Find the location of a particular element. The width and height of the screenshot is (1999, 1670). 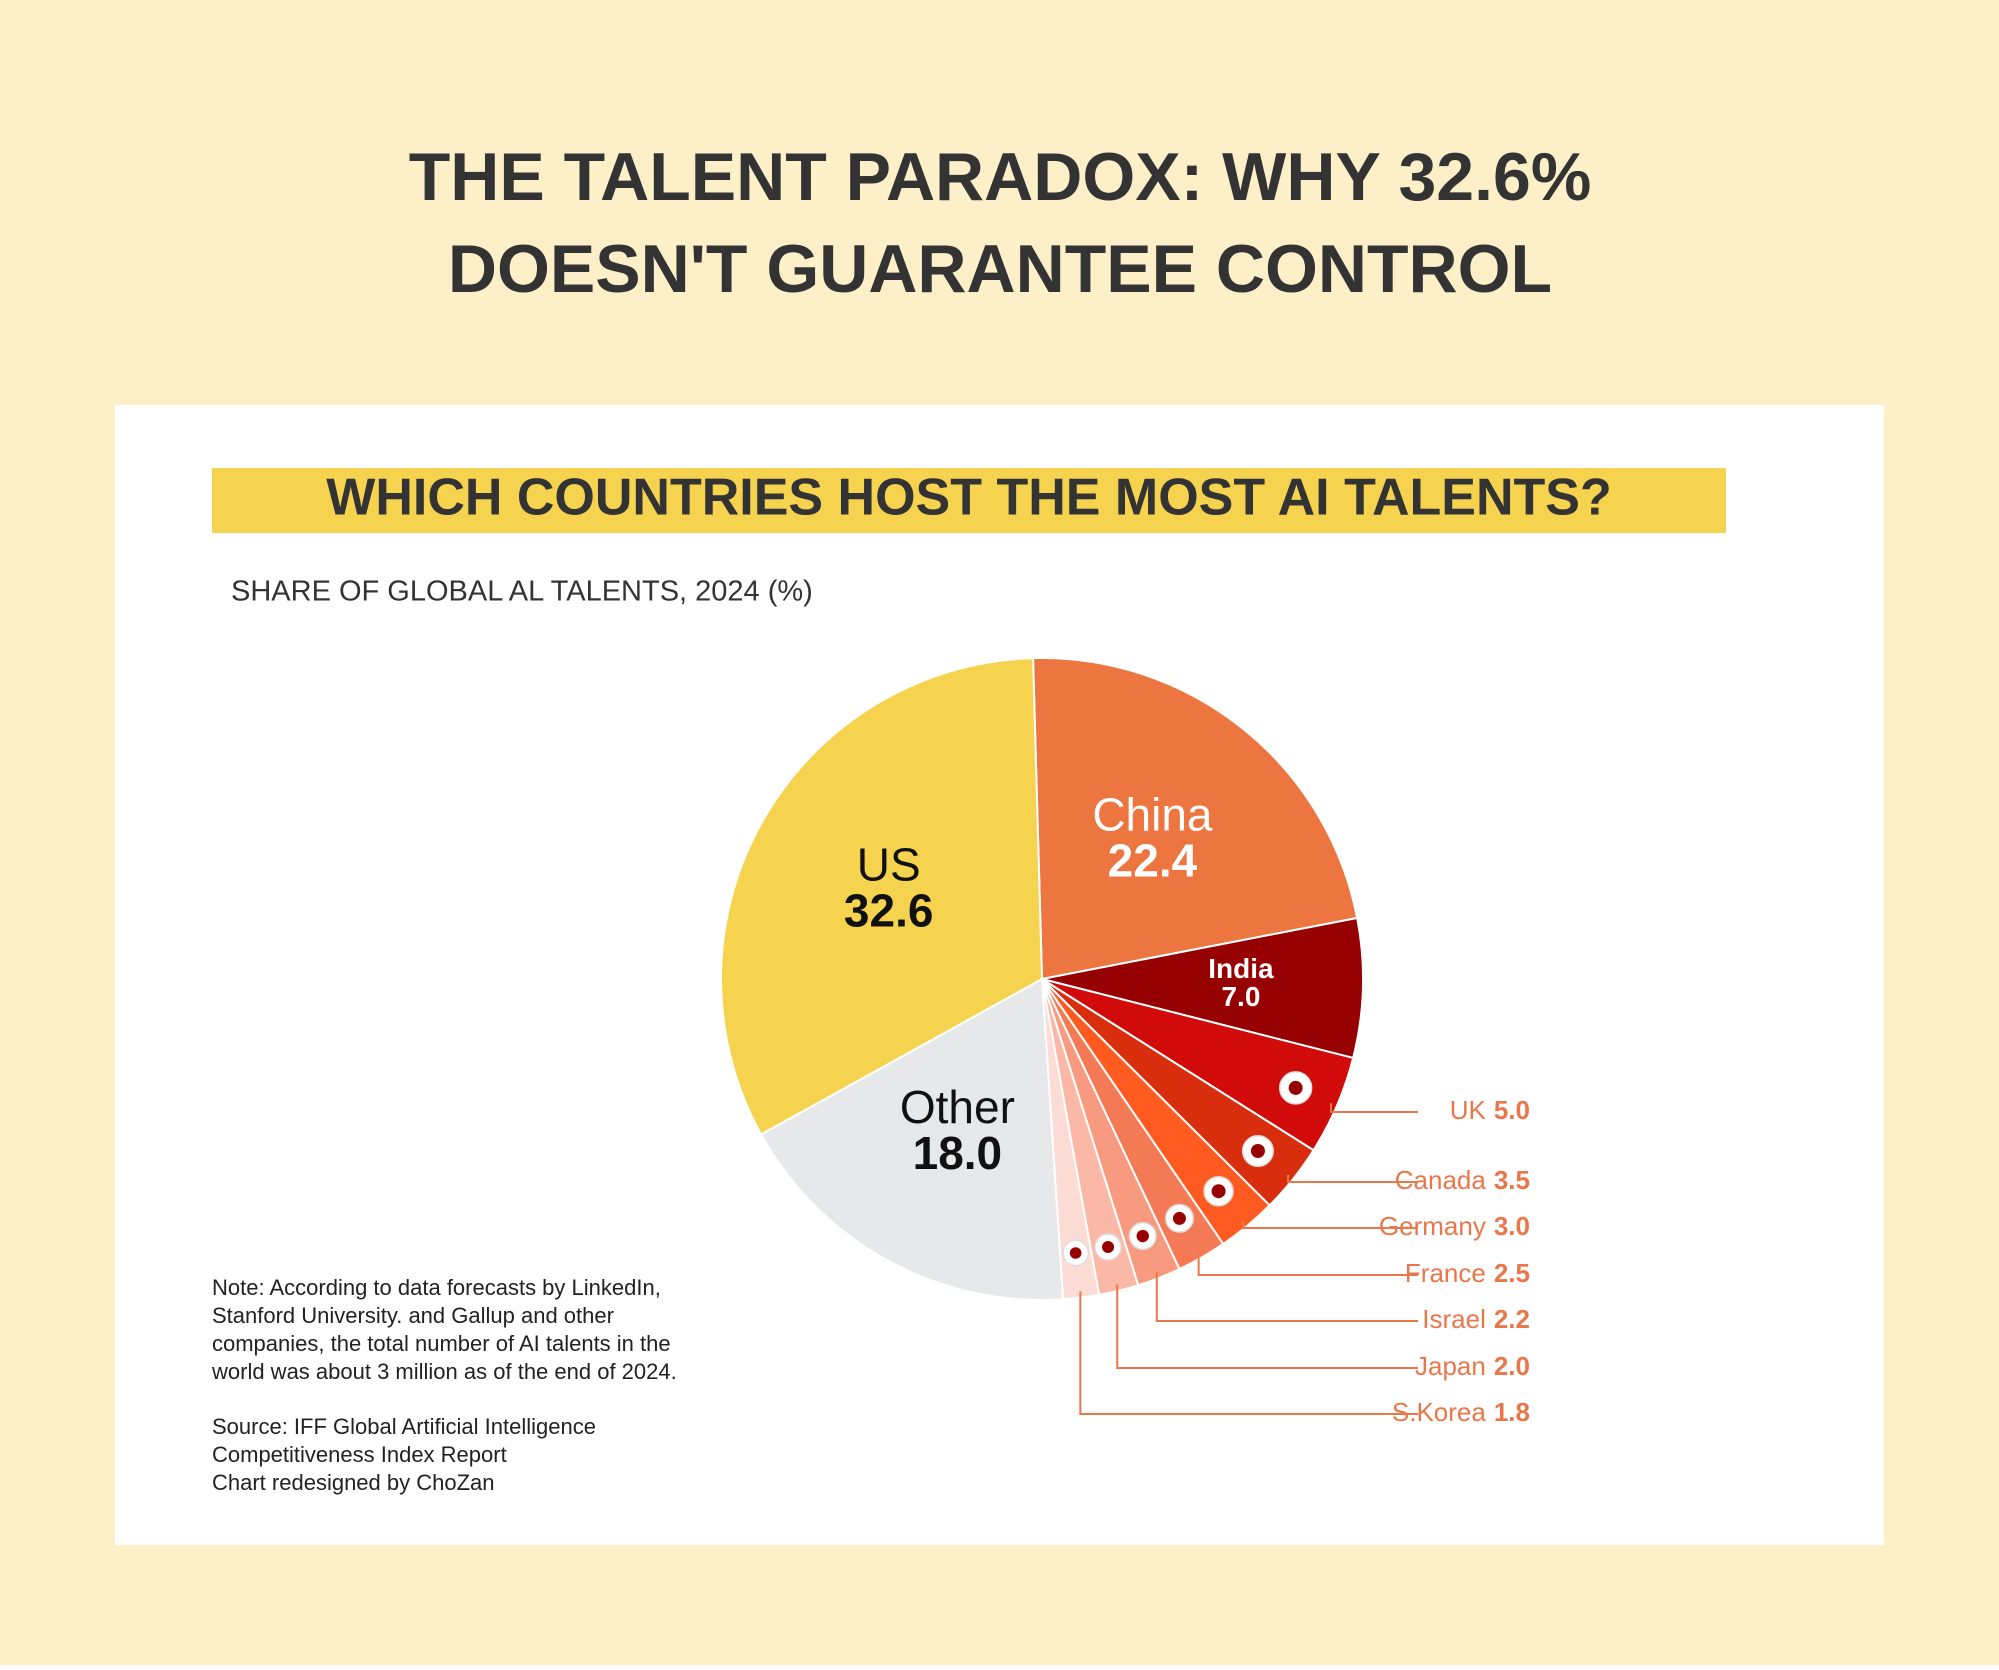

outside-label: Israel 2.2 is located at coordinates (1476, 1319).